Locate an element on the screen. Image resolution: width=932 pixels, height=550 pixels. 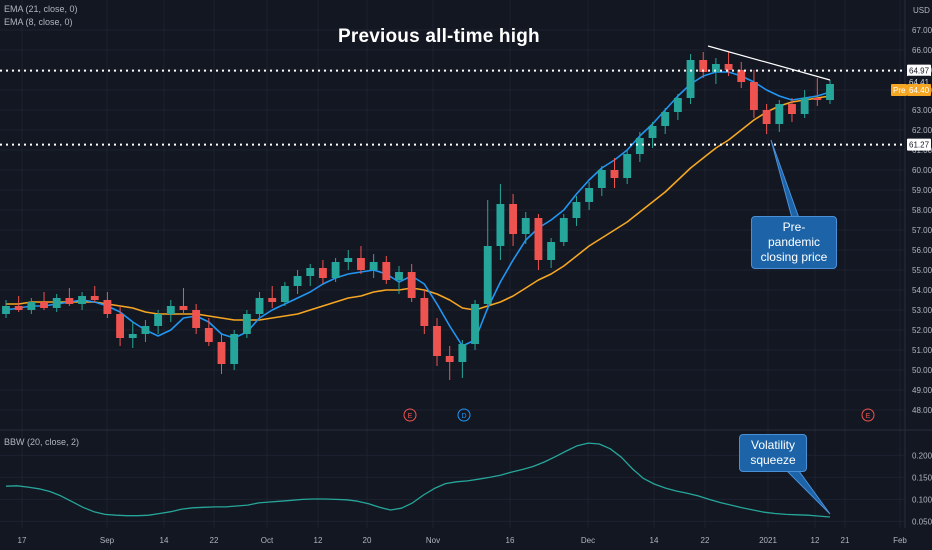
price-tick-label: 51.00 is located at coordinates (922, 350).